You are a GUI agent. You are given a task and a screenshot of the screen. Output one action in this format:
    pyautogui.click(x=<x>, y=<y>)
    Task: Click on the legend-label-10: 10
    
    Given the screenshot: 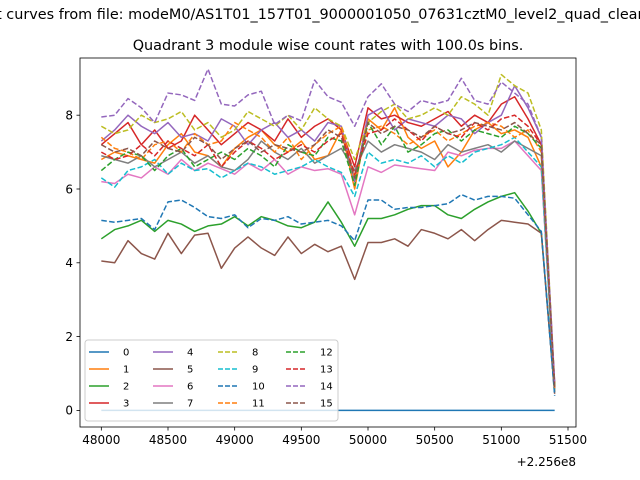 What is the action you would take?
    pyautogui.click(x=258, y=387)
    